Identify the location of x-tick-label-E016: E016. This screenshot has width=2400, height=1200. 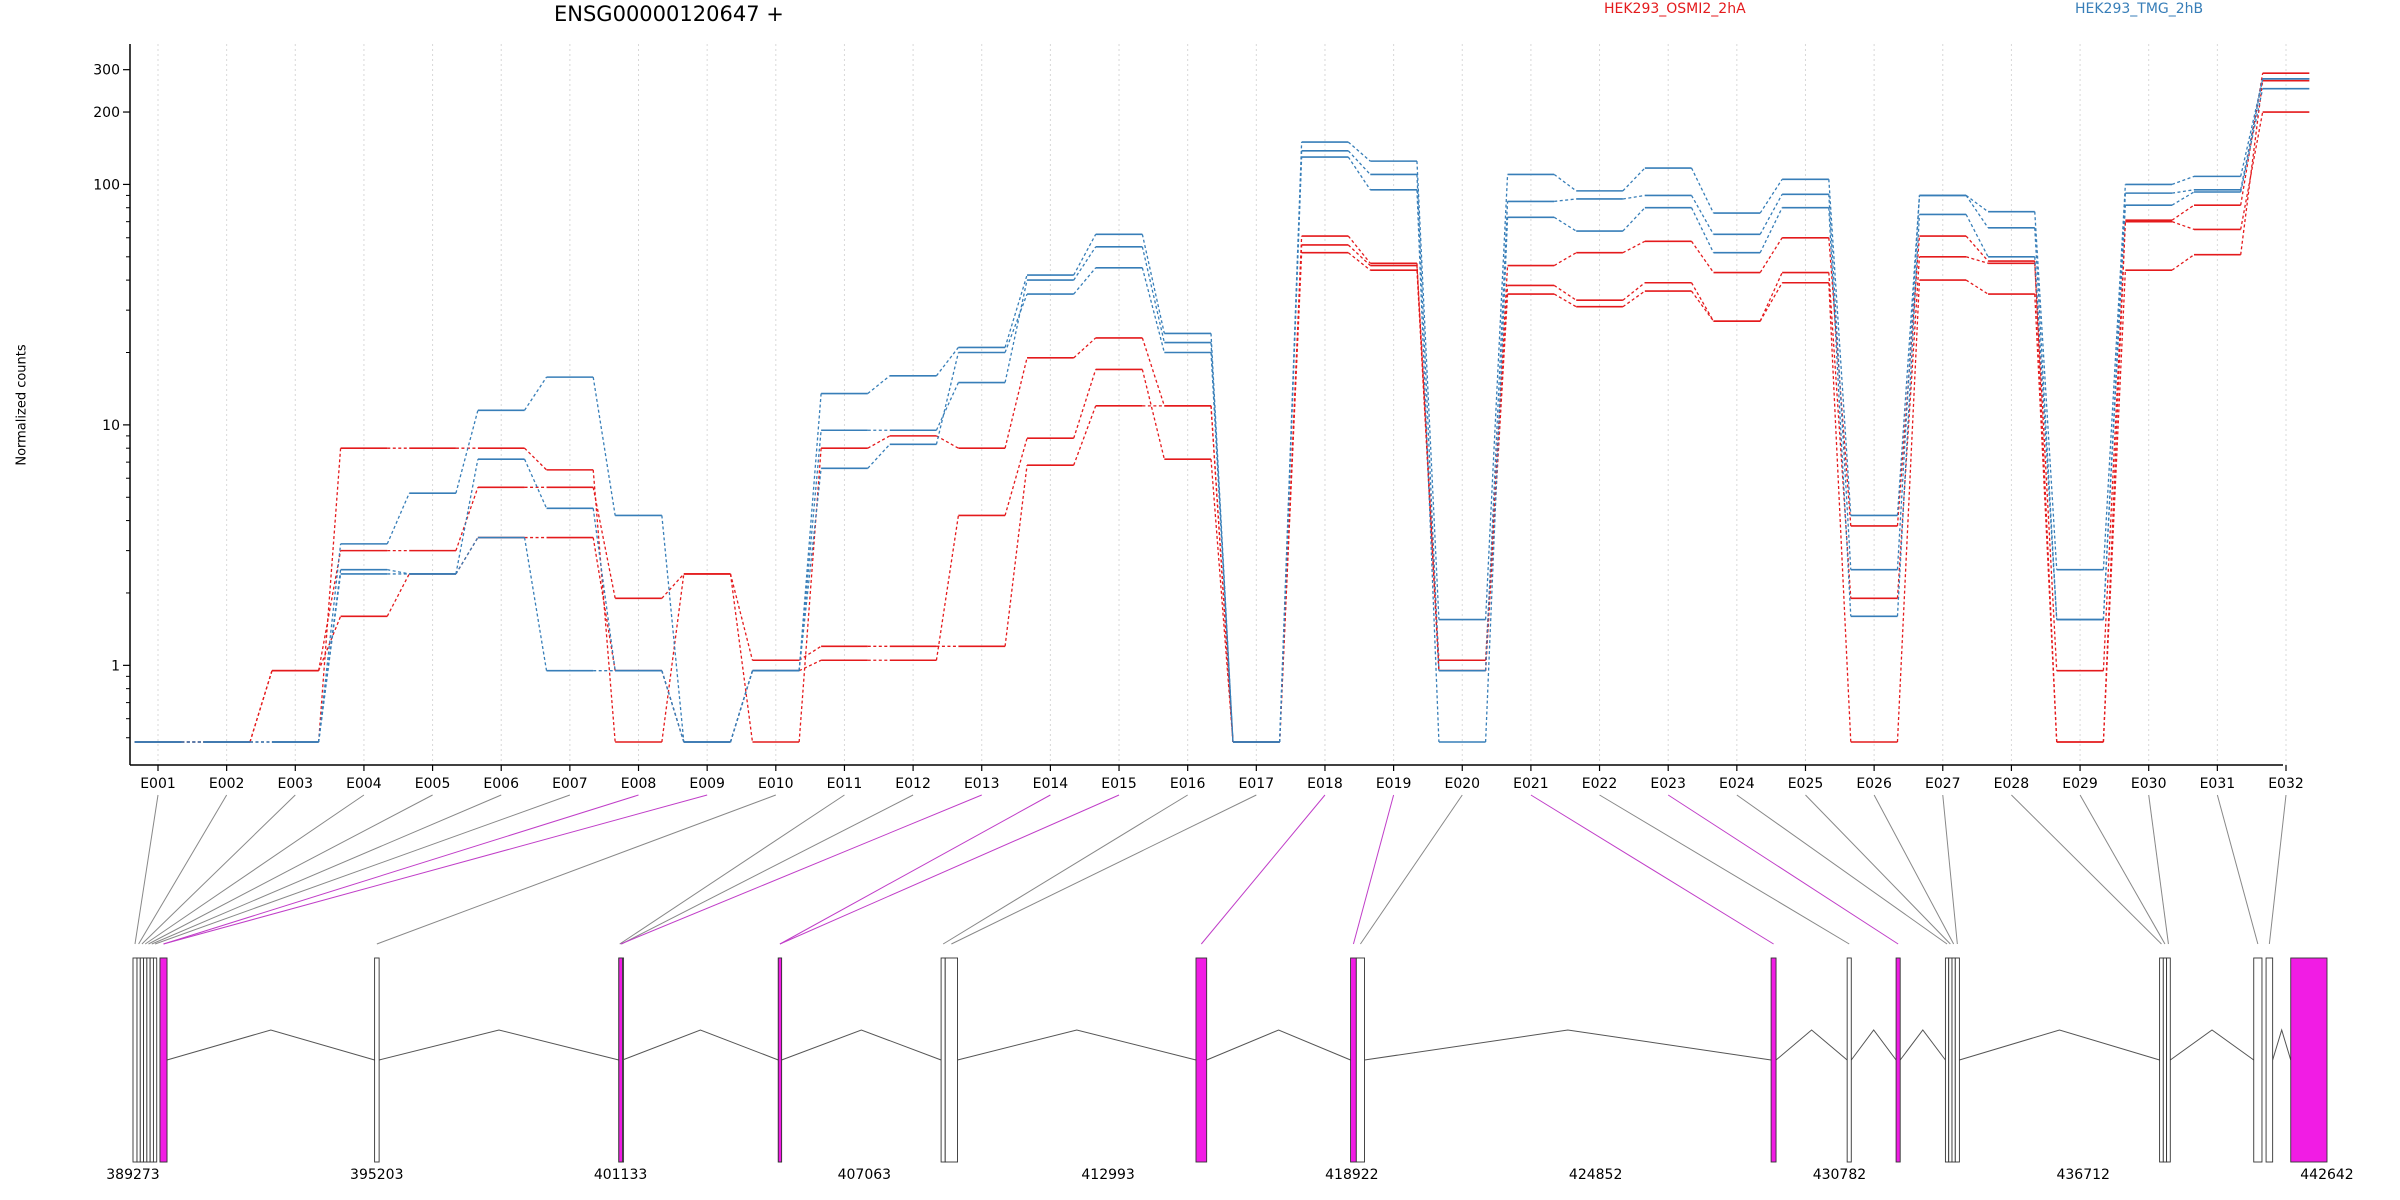
(1188, 784).